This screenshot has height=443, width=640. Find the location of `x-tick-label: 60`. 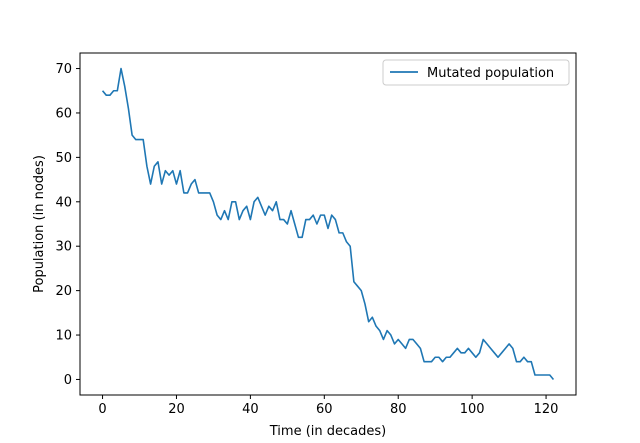

x-tick-label: 60 is located at coordinates (324, 409).